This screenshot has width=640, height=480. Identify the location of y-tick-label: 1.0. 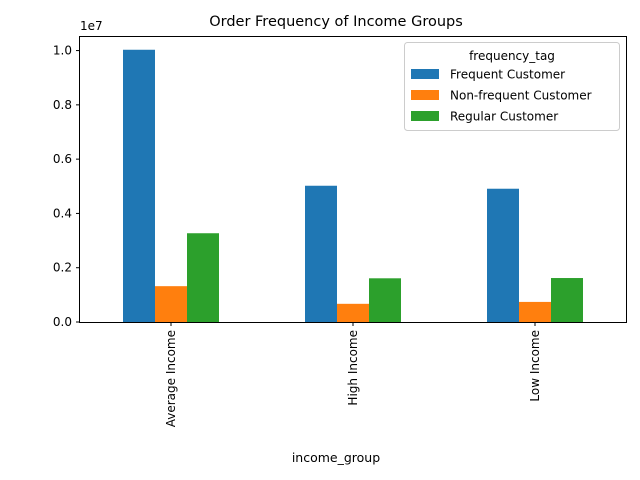
(62, 51).